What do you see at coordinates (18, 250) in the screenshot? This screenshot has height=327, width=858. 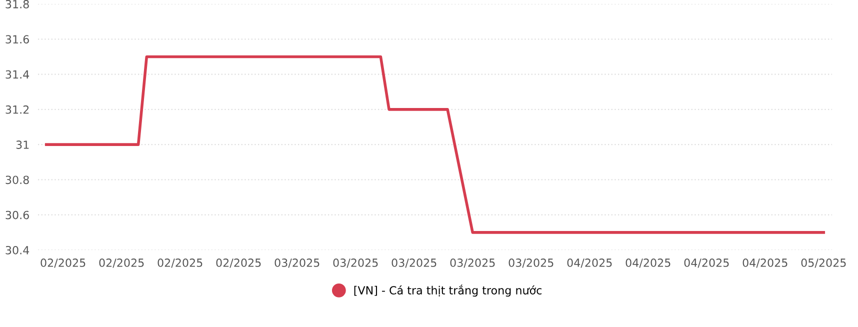 I see `y-tick-label: 30.4` at bounding box center [18, 250].